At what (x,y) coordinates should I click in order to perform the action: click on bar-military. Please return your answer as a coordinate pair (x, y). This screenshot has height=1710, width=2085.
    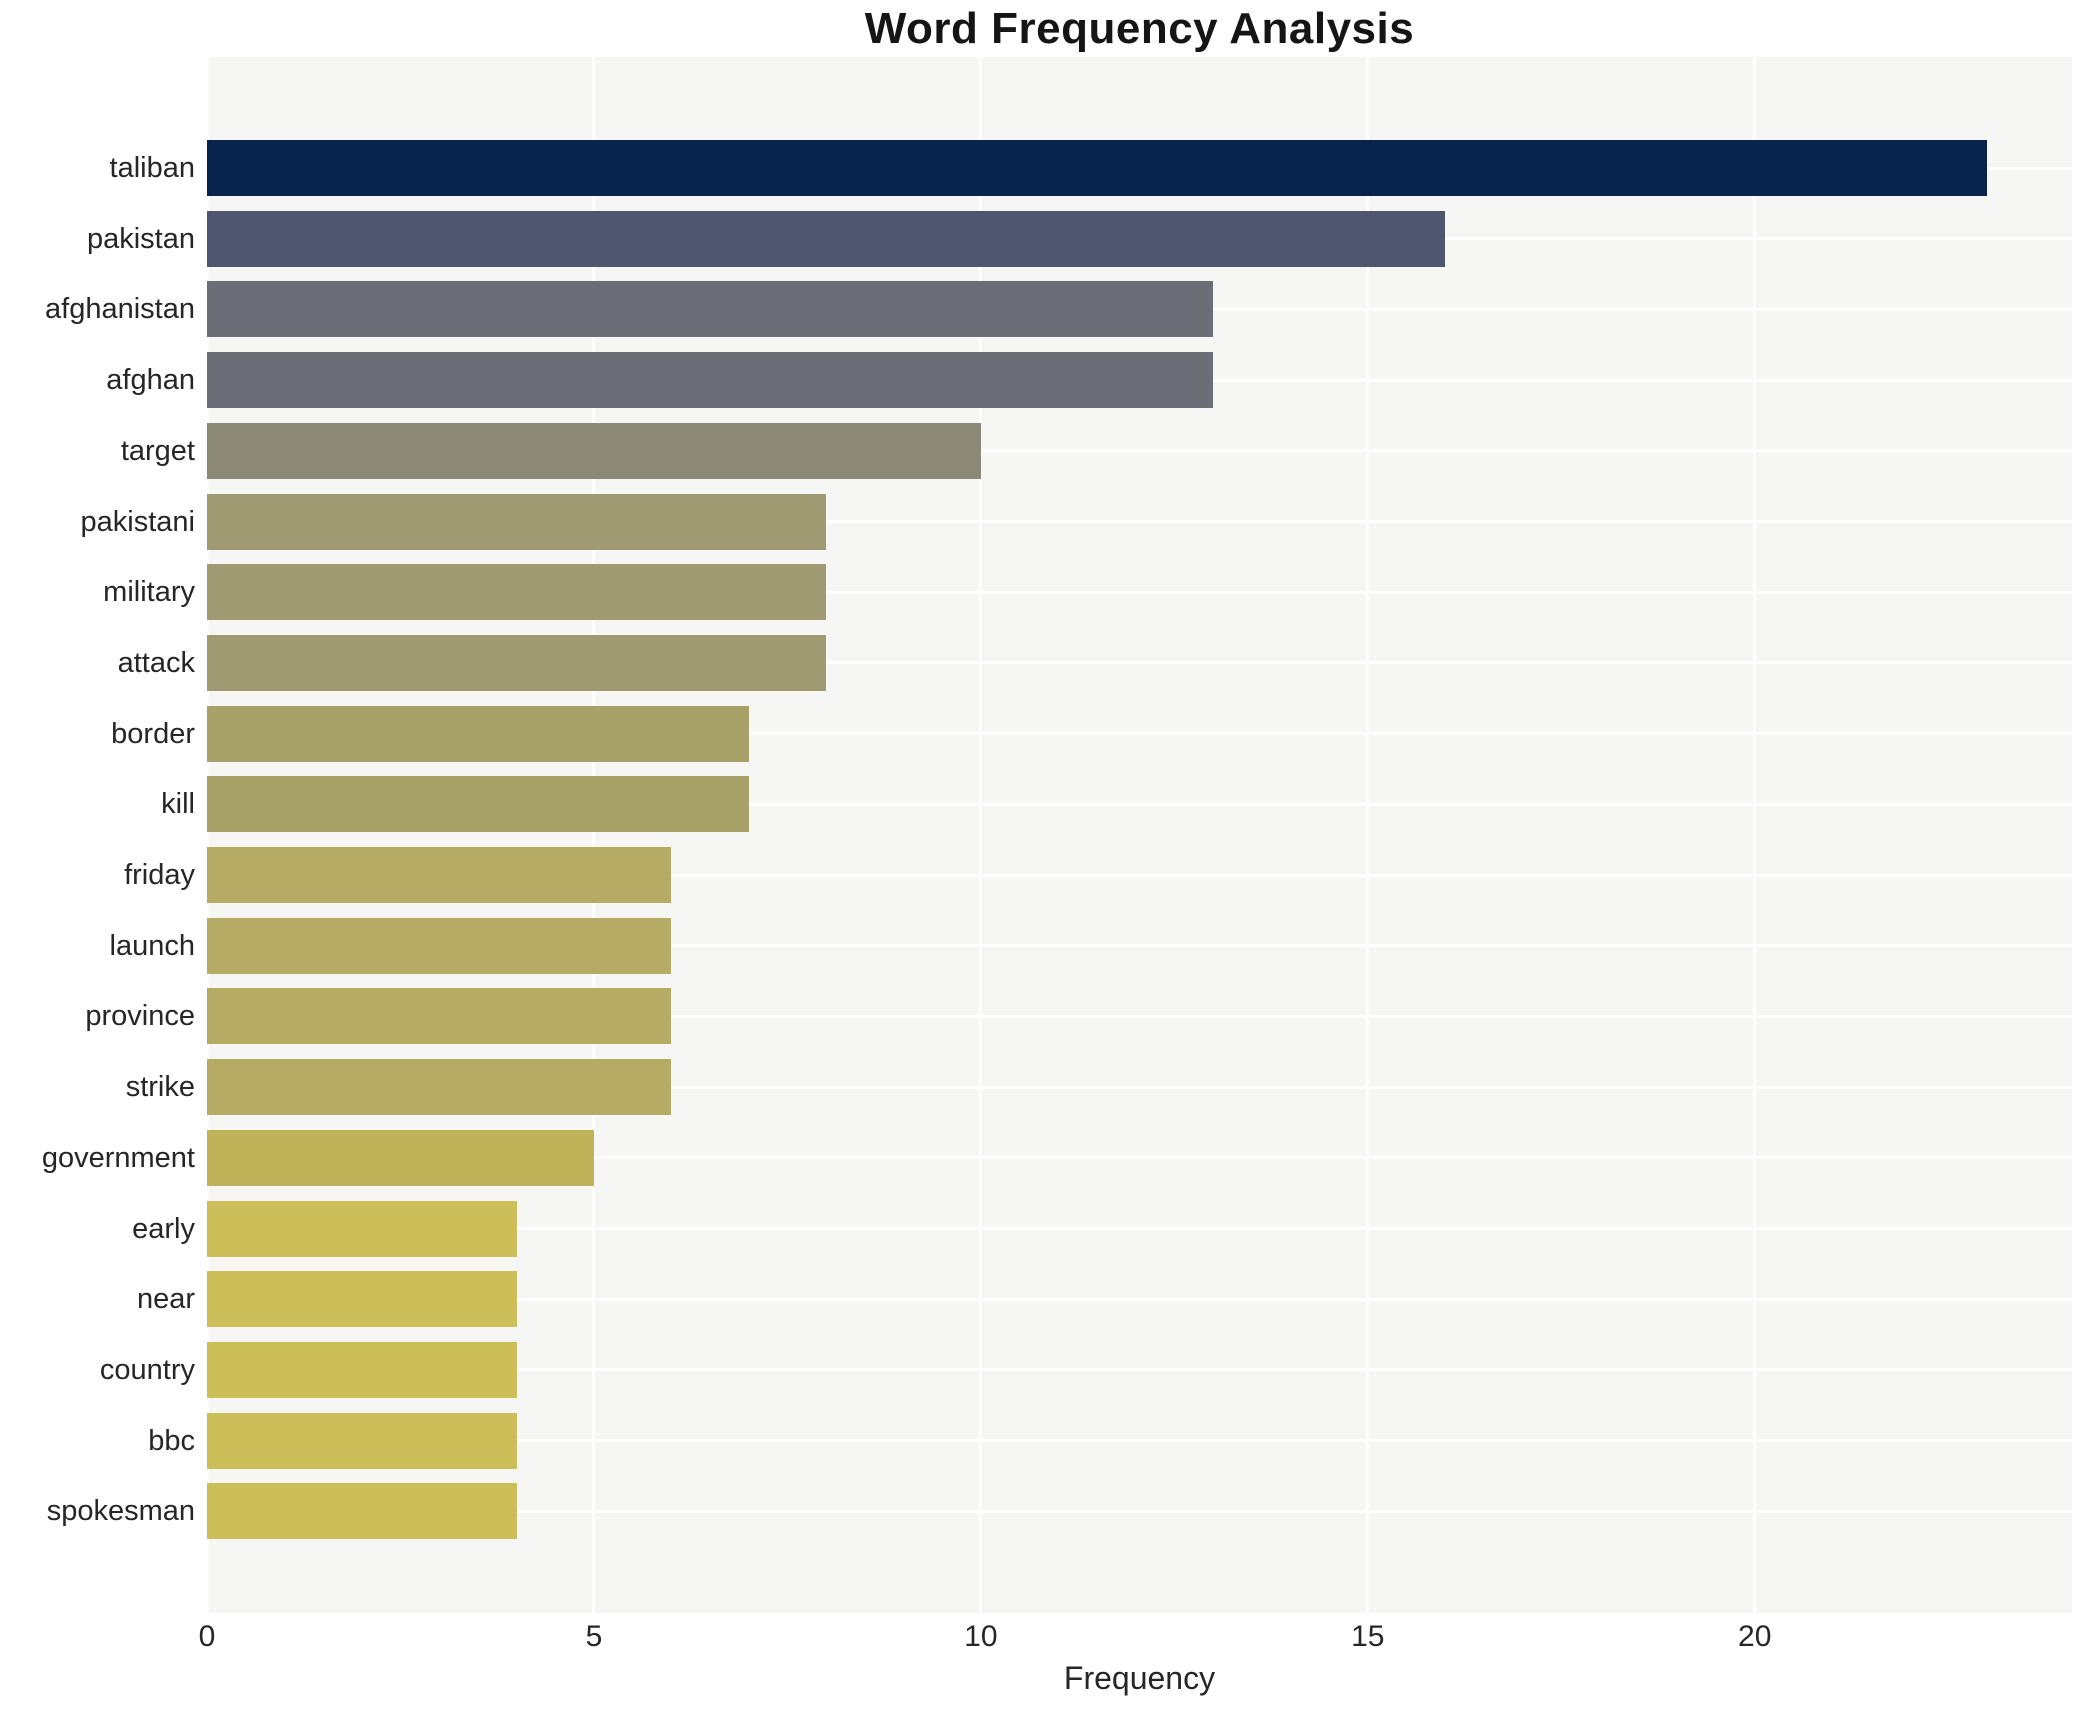
    Looking at the image, I should click on (517, 592).